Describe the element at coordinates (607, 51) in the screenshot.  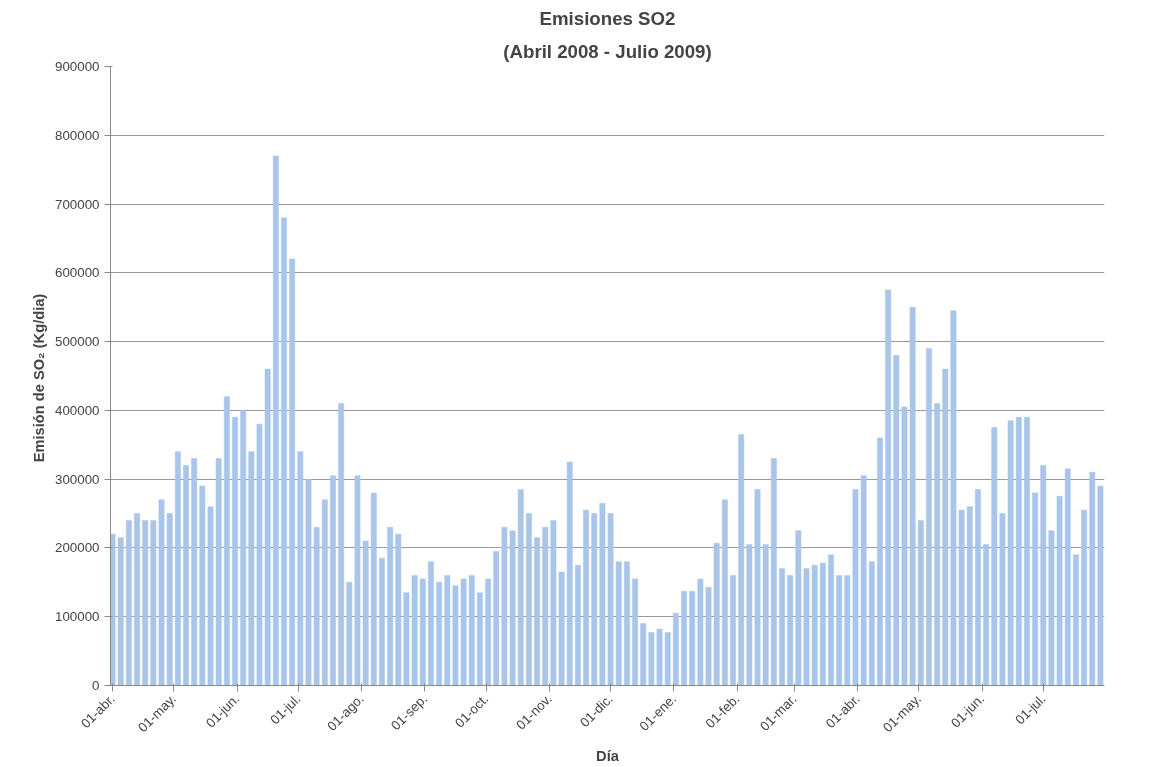
I see `chart-subtitle: (Abril 2008 - Julio 2009)` at that location.